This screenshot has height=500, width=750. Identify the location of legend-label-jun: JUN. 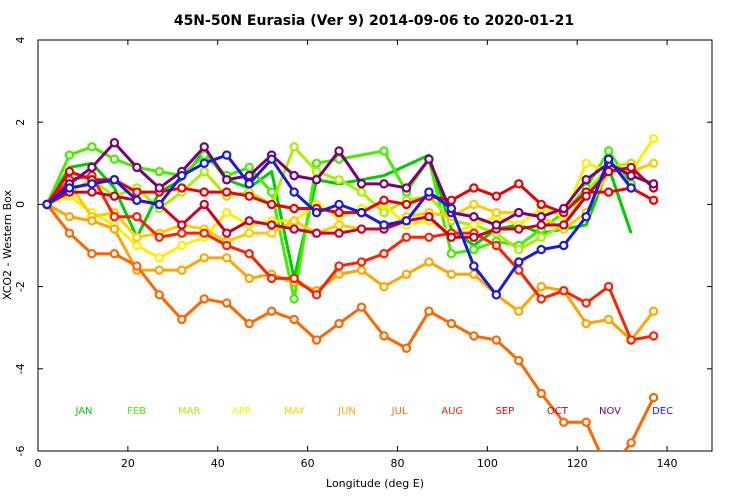
(346, 411).